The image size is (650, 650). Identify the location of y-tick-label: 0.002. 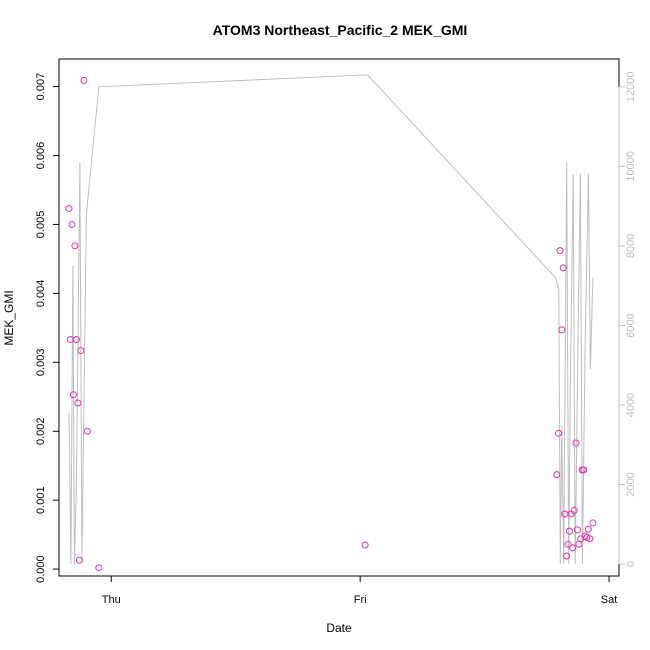
(41, 431).